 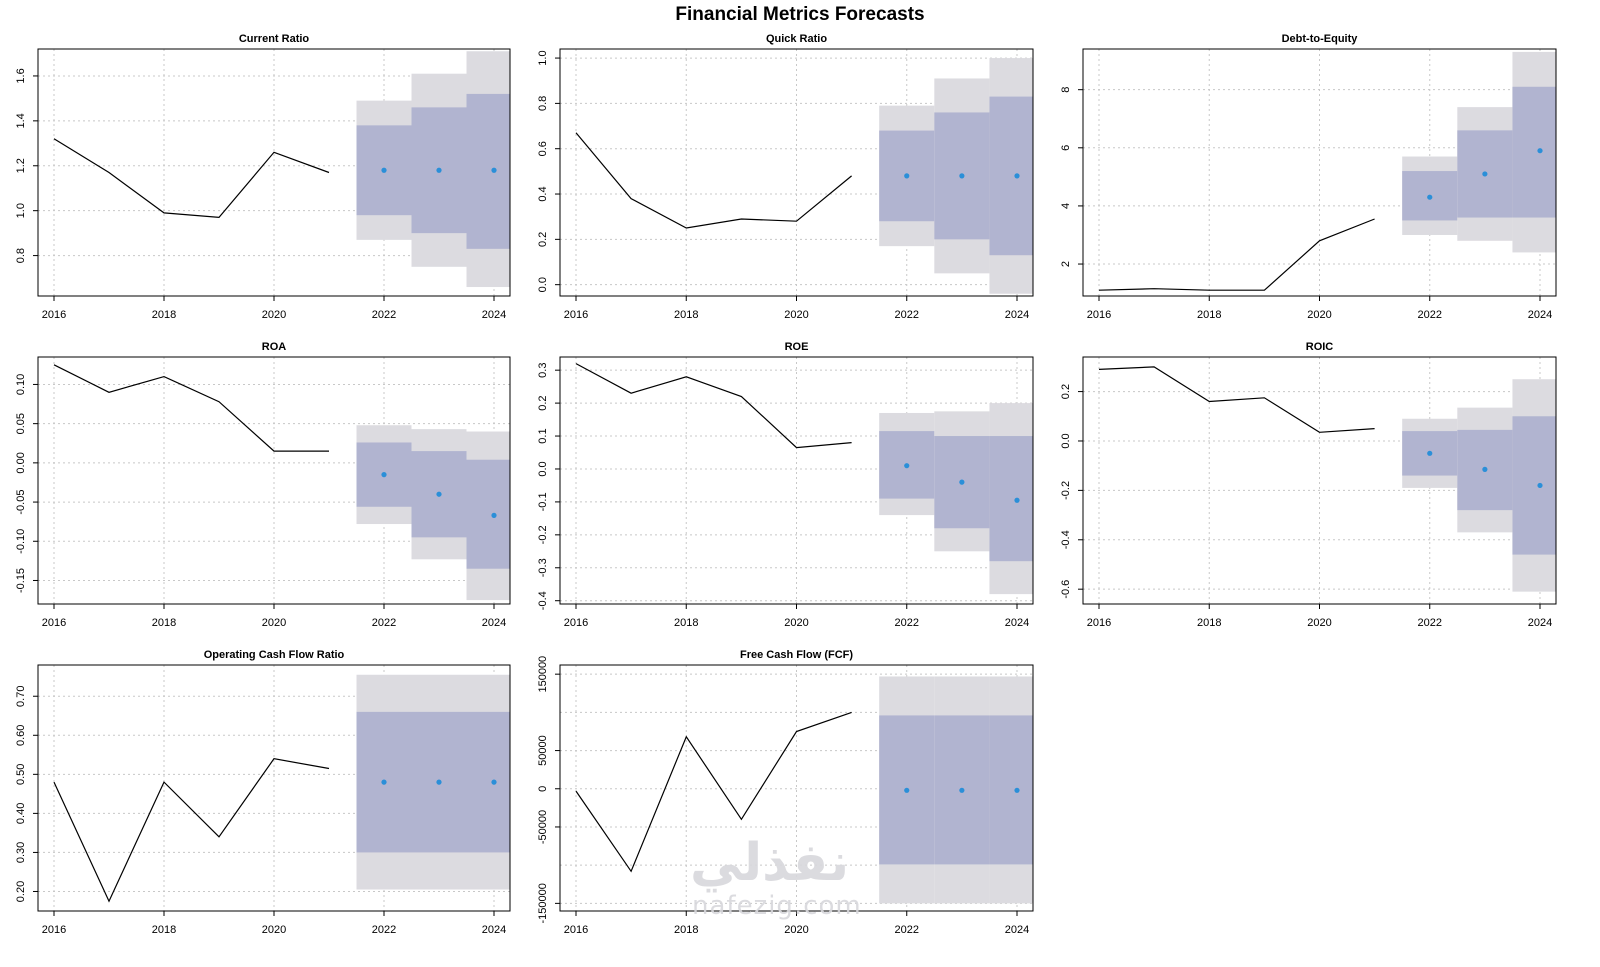 I want to click on y-tick-label: -0.10, so click(x=21, y=541).